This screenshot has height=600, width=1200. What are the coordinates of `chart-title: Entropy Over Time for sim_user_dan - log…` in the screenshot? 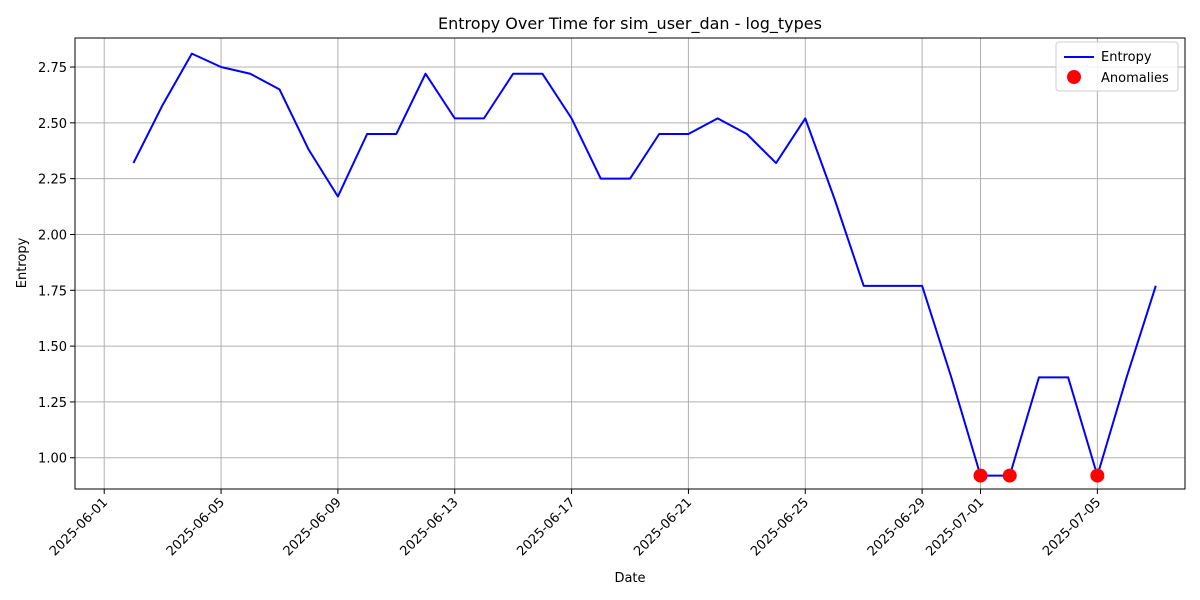 It's located at (630, 24).